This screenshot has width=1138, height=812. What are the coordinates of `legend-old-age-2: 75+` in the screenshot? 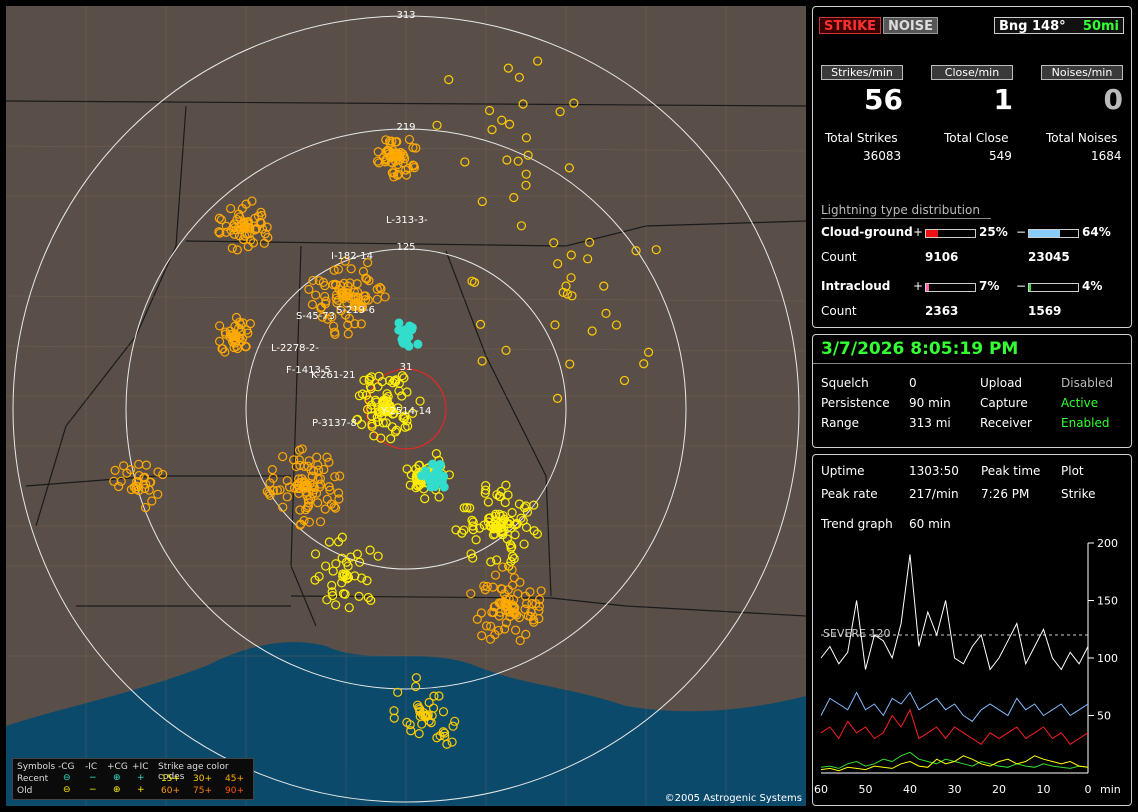 It's located at (202, 791).